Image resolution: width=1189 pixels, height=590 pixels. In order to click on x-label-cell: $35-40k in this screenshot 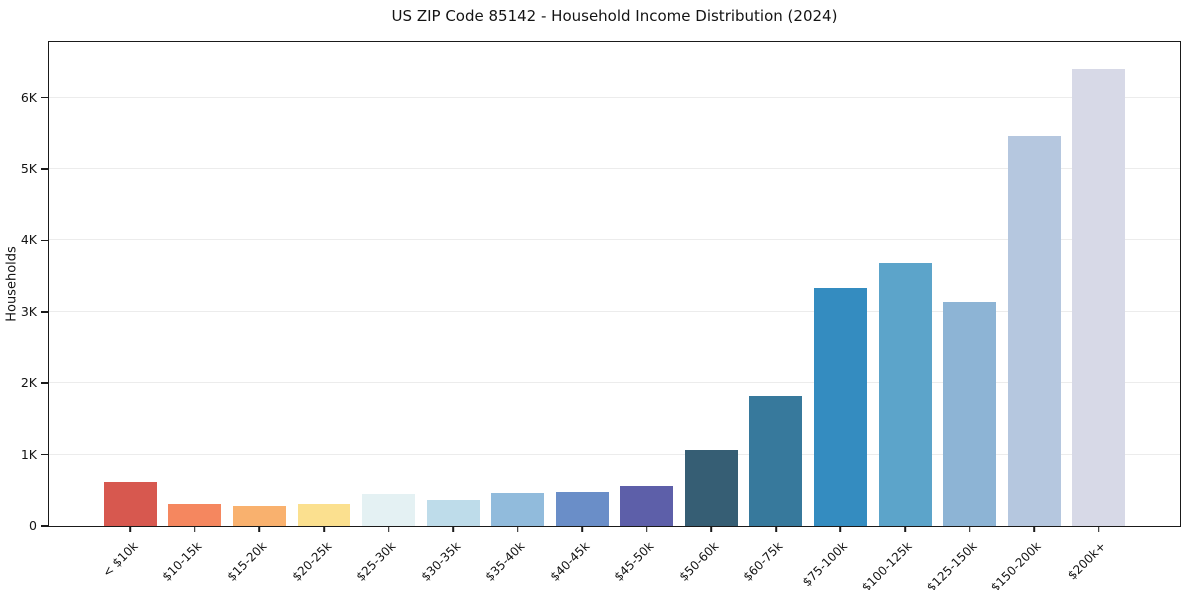, I will do `click(516, 559)`.